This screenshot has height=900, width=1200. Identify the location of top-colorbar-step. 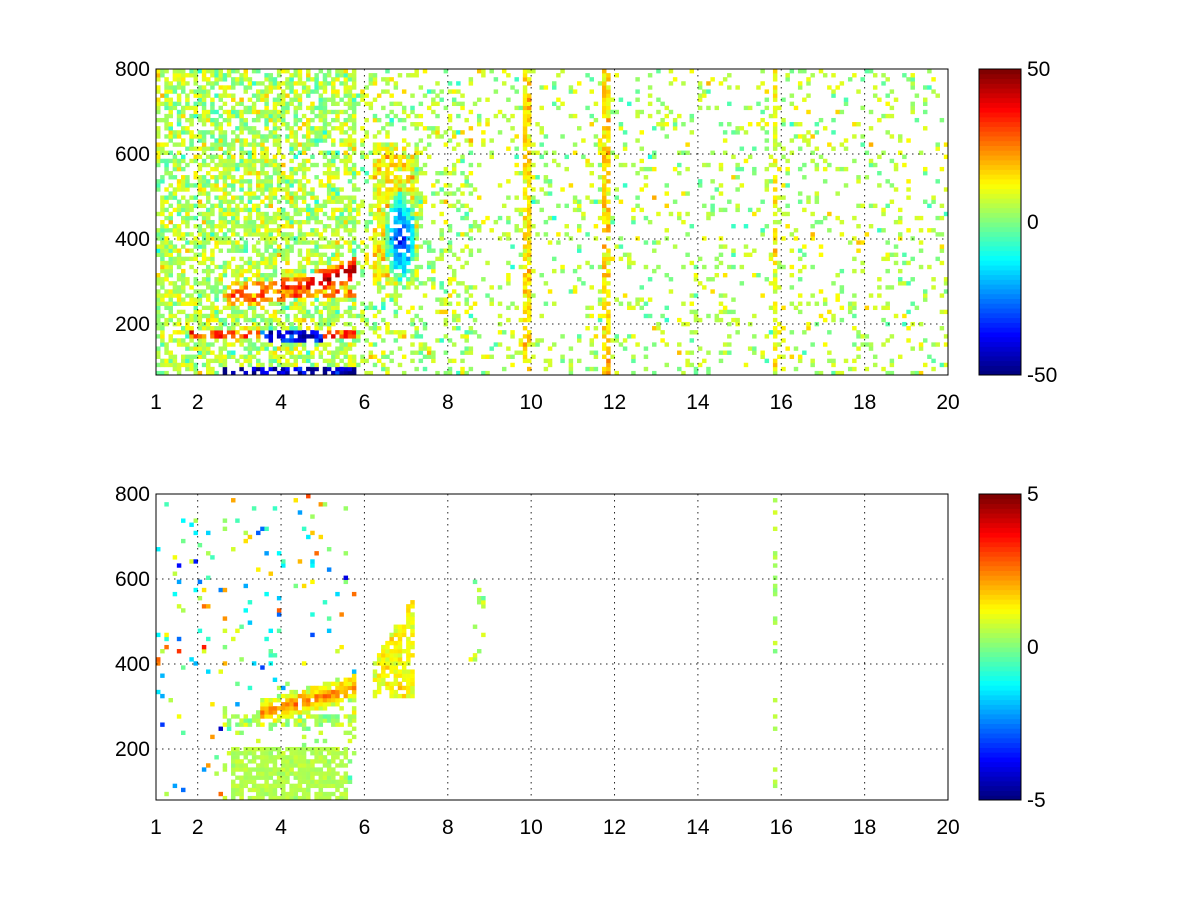
(1000, 191).